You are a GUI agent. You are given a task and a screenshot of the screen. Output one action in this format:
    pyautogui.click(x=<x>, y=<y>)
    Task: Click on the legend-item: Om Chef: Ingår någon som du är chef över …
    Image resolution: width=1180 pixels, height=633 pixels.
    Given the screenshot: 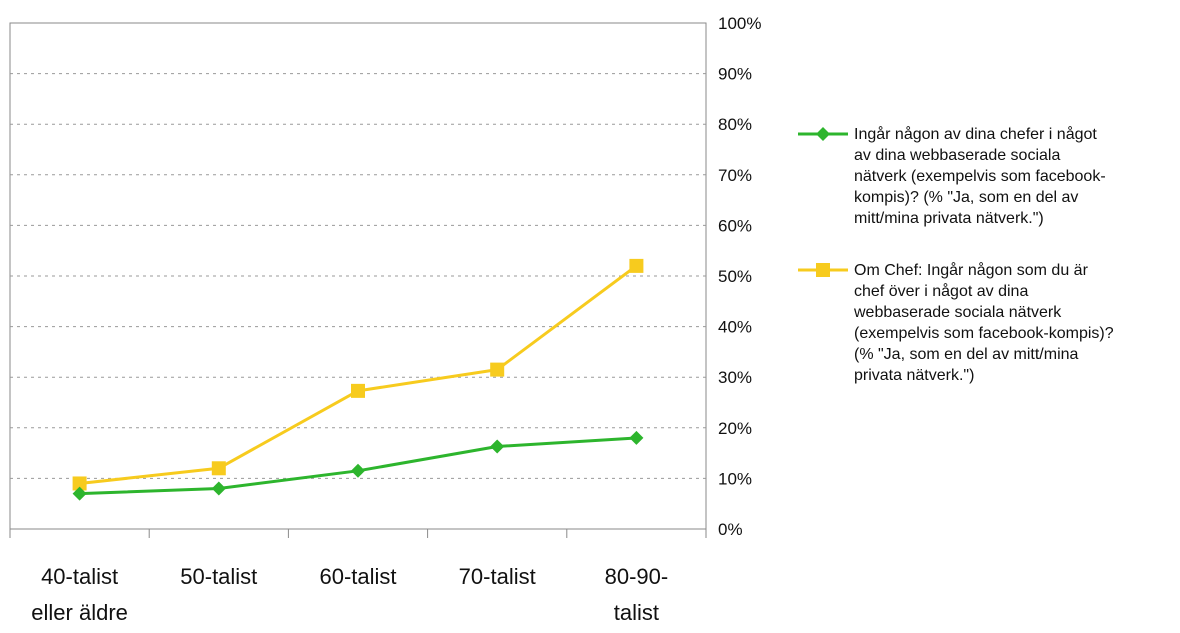 What is the action you would take?
    pyautogui.click(x=956, y=322)
    